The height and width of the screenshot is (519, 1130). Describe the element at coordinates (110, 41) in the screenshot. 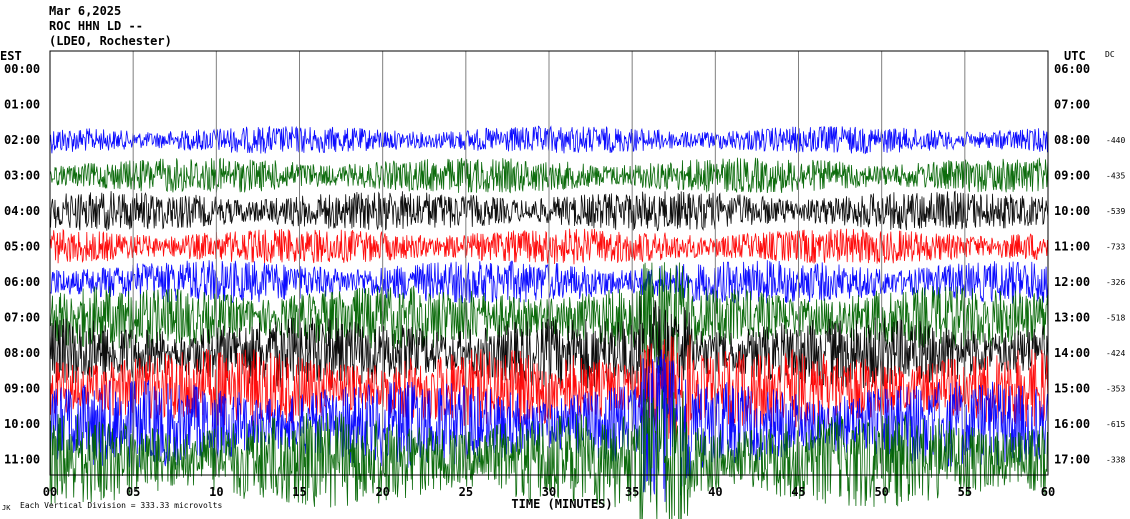

I see `network-label: (LDEO, Rochester)` at that location.